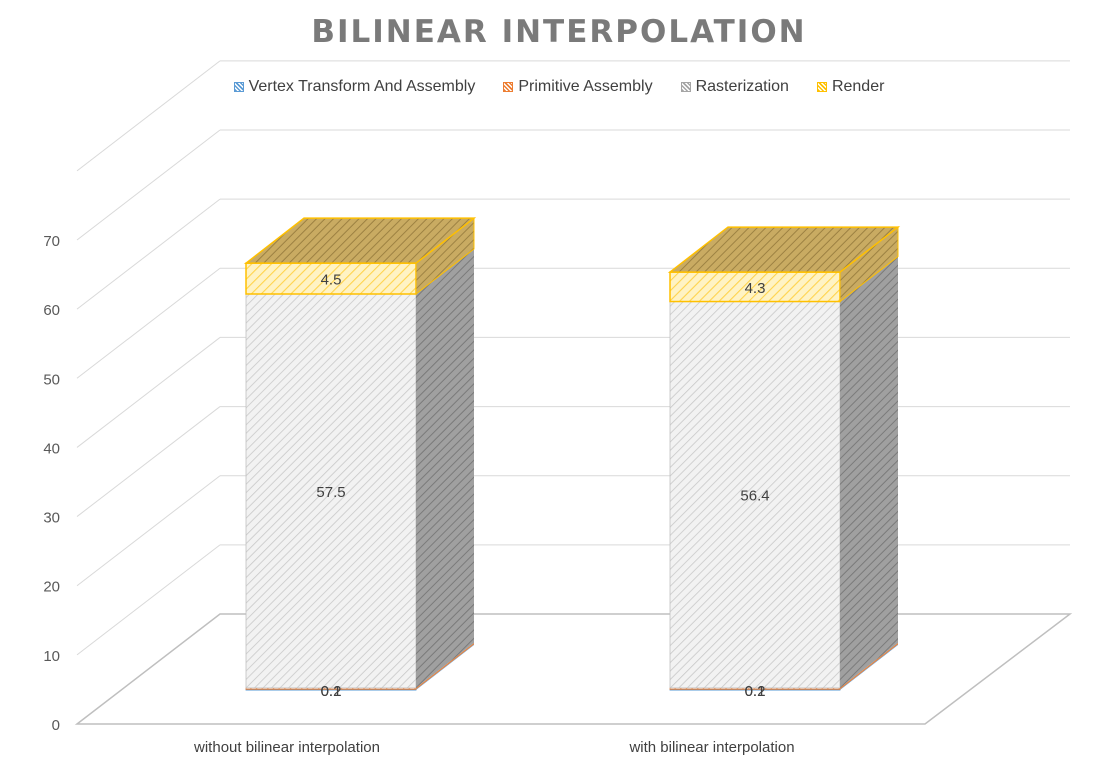 This screenshot has height=771, width=1118. I want to click on y-tick-label: 20, so click(51, 587).